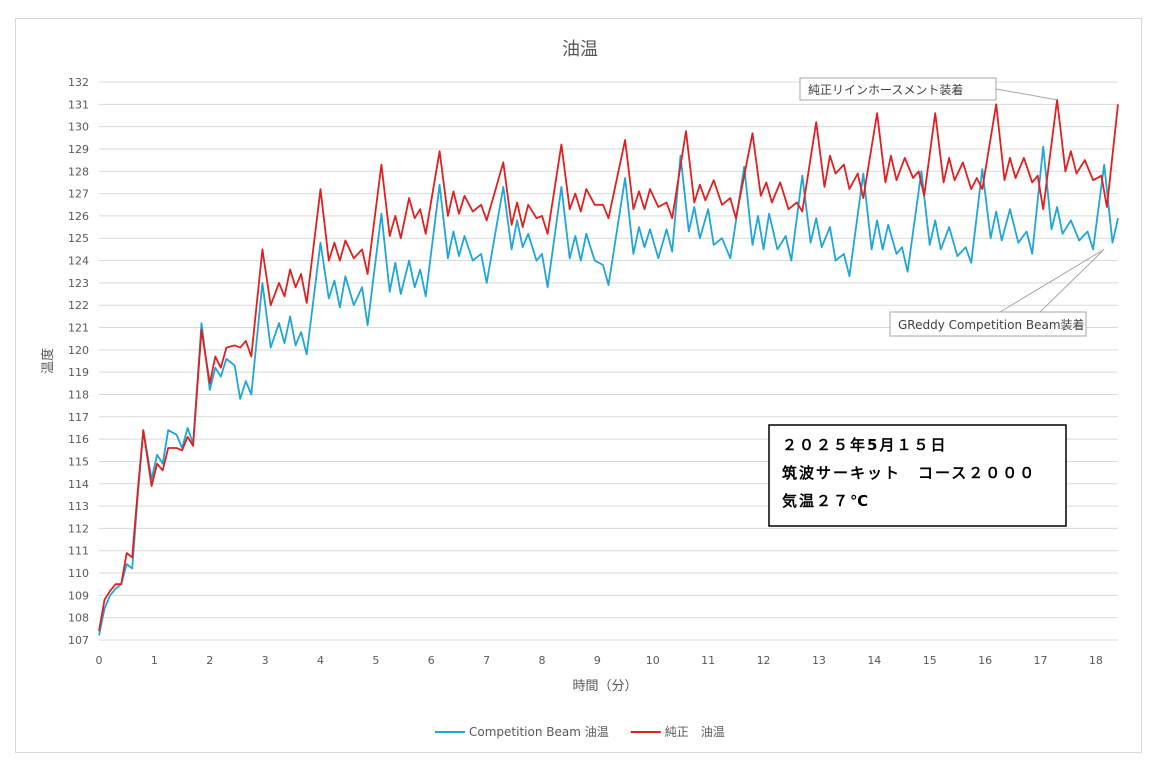 The image size is (1156, 764). What do you see at coordinates (78, 484) in the screenshot?
I see `y-tick-label-114: 114` at bounding box center [78, 484].